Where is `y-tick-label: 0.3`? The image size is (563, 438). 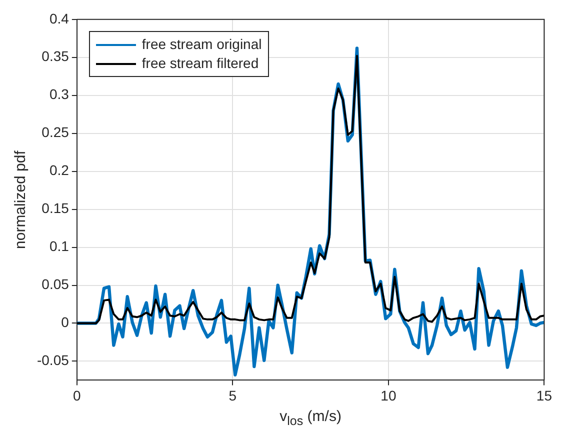
y-tick-label: 0.3 is located at coordinates (59, 94).